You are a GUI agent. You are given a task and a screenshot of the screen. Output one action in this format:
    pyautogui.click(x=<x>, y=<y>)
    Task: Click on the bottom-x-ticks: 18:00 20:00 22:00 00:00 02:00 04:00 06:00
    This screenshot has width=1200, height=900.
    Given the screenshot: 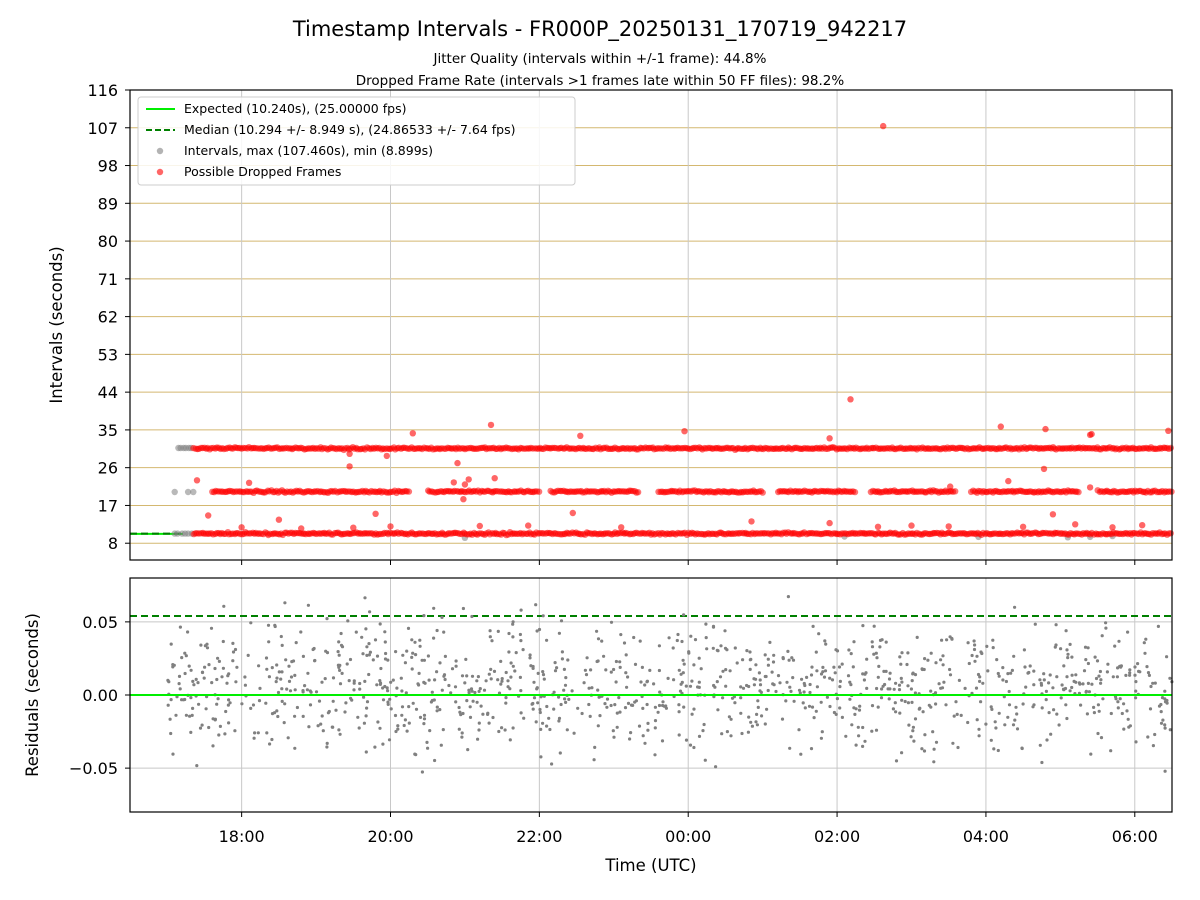 What is the action you would take?
    pyautogui.click(x=688, y=829)
    